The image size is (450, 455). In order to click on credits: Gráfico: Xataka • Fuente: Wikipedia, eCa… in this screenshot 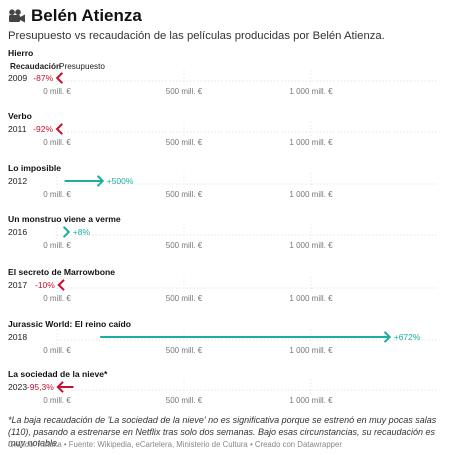, I will do `click(175, 444)`.